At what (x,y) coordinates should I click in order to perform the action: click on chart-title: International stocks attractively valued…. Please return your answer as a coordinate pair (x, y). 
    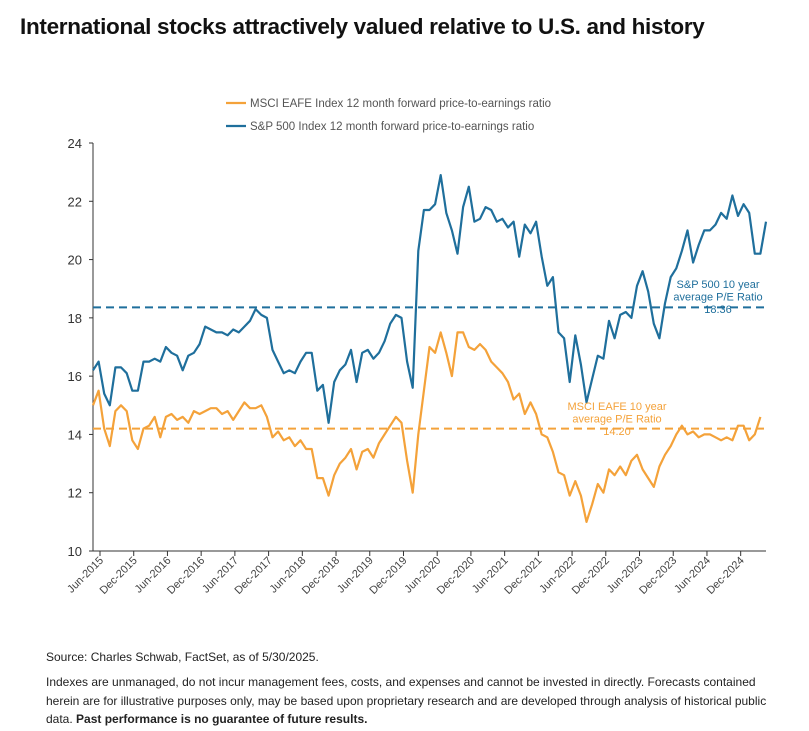
    Looking at the image, I should click on (362, 26).